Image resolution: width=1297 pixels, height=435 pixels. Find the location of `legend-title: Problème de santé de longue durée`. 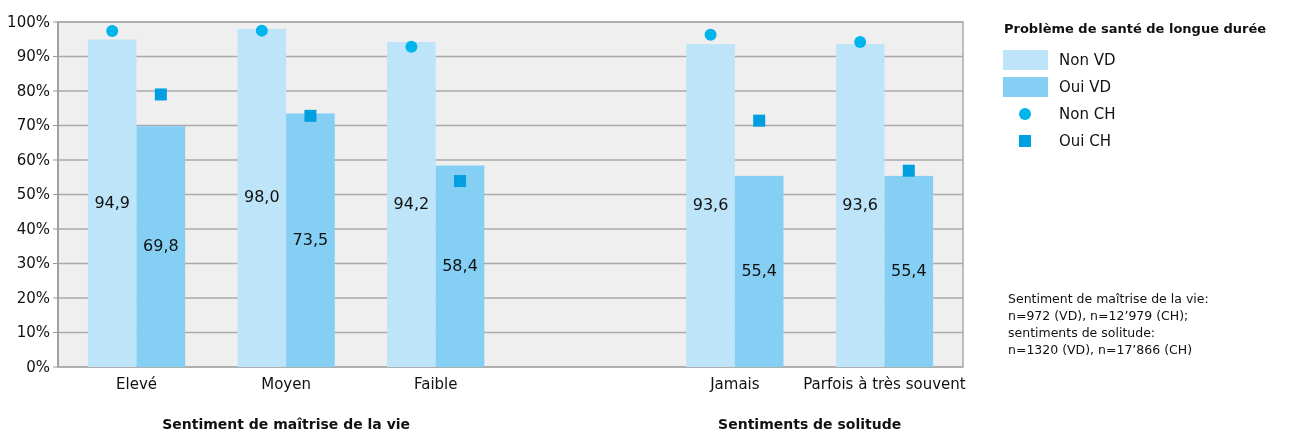

legend-title: Problème de santé de longue durée is located at coordinates (1135, 28).